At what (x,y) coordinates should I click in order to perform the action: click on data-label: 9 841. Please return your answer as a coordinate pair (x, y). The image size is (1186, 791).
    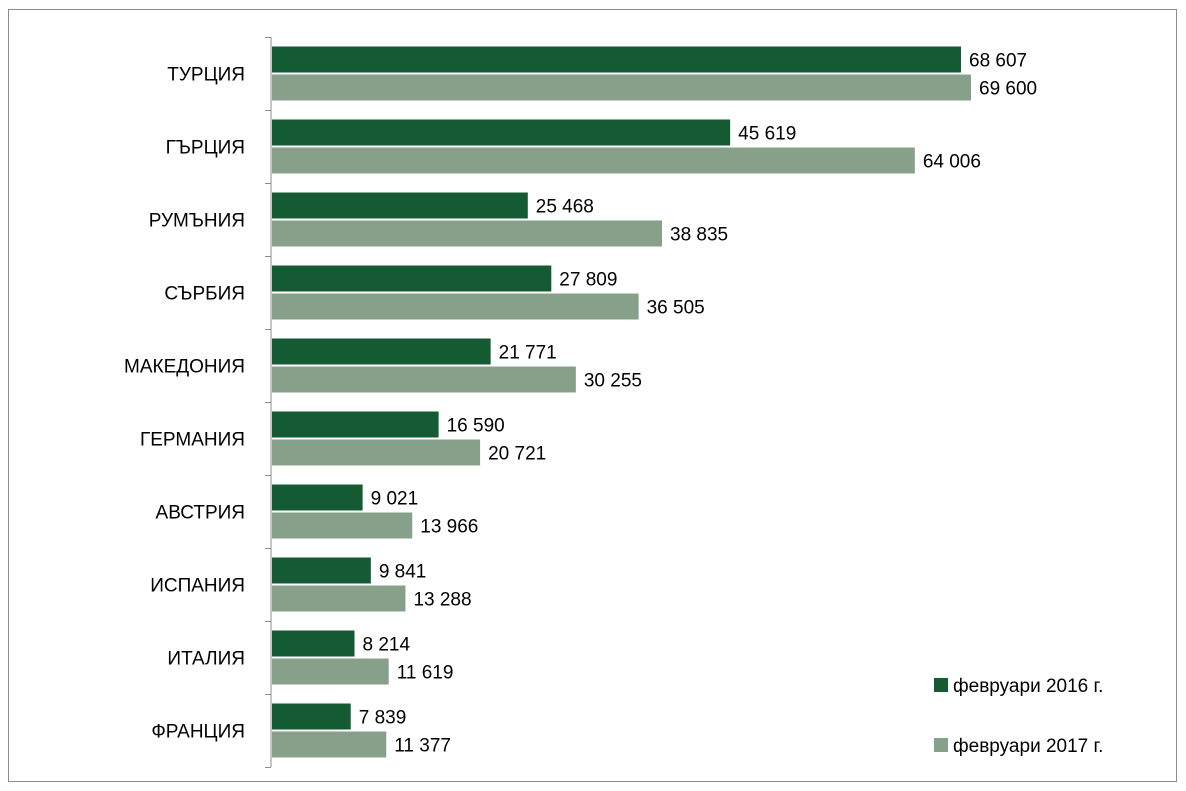
    Looking at the image, I should click on (403, 572).